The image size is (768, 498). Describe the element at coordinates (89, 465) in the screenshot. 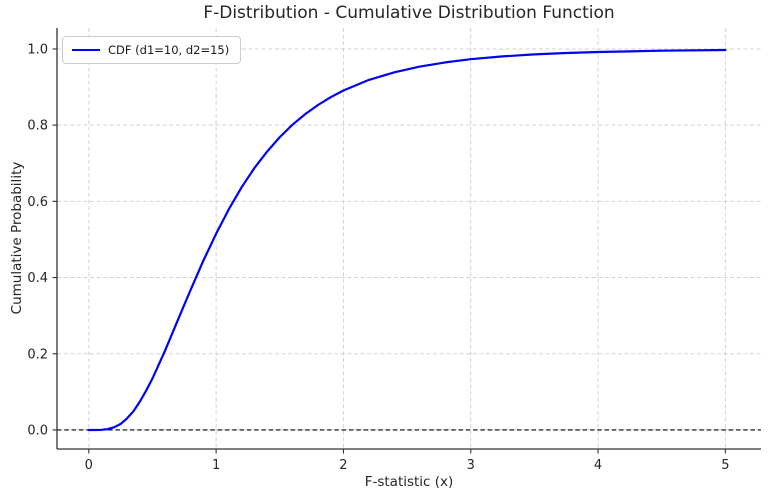

I see `x-tick-label: 0` at that location.